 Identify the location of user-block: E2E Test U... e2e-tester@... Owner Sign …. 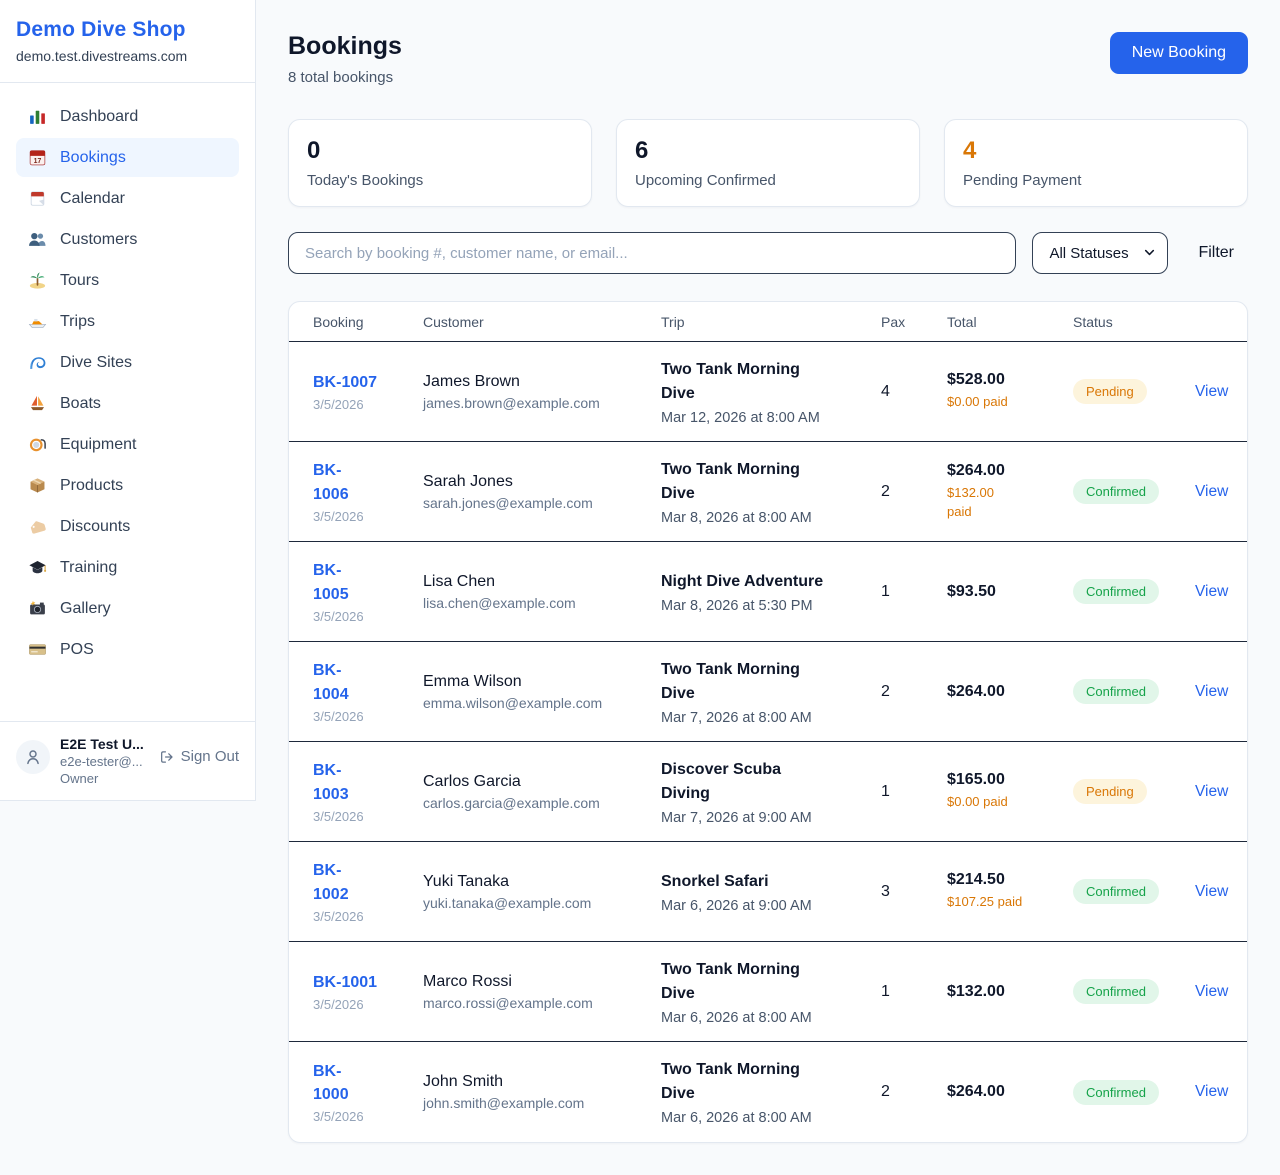
(127, 760).